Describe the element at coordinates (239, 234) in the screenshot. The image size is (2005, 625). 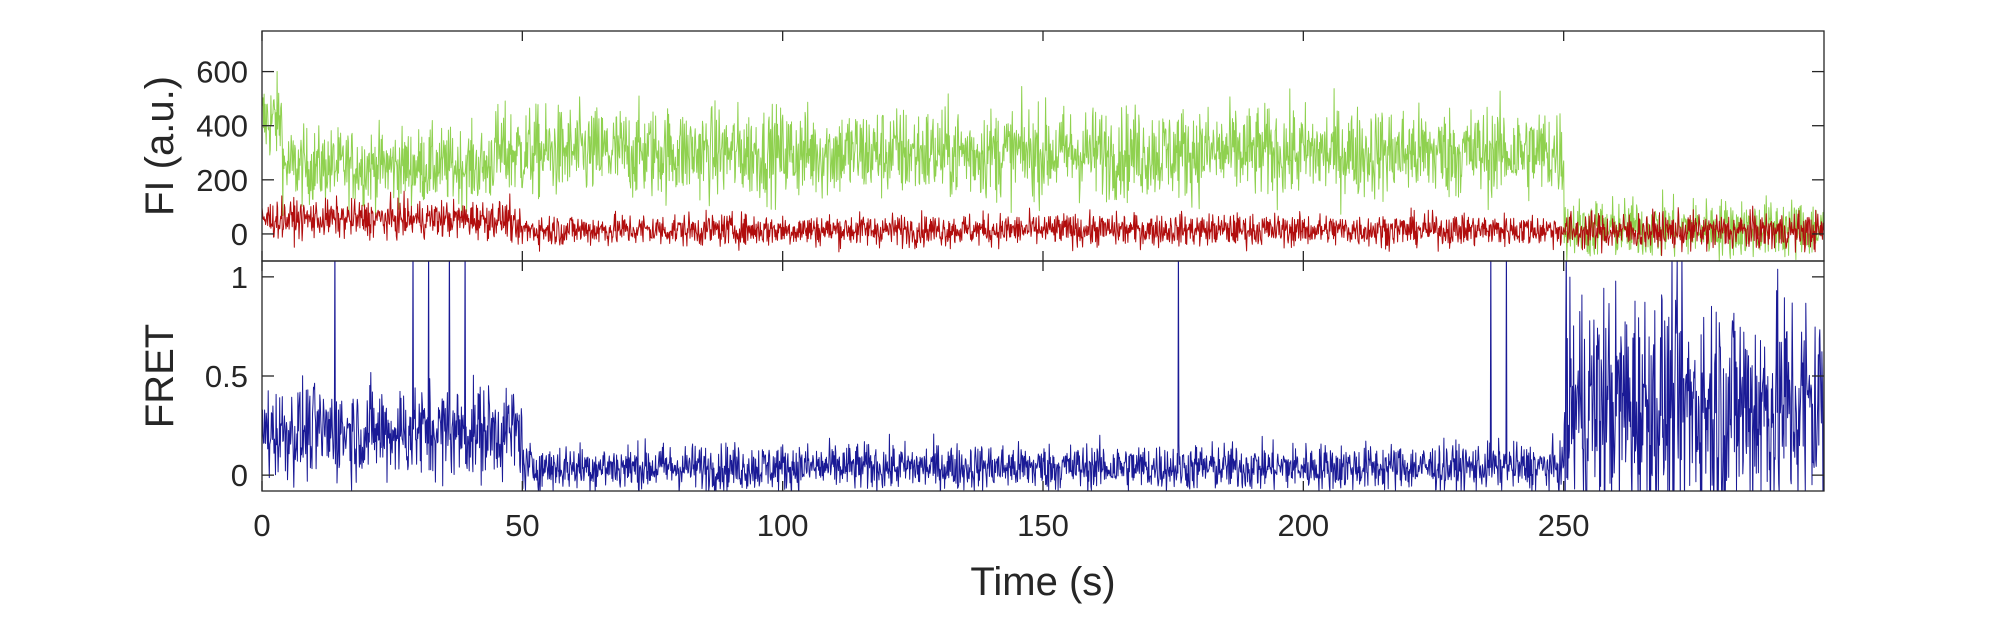
I see `intensity-y-tick-label: 0` at that location.